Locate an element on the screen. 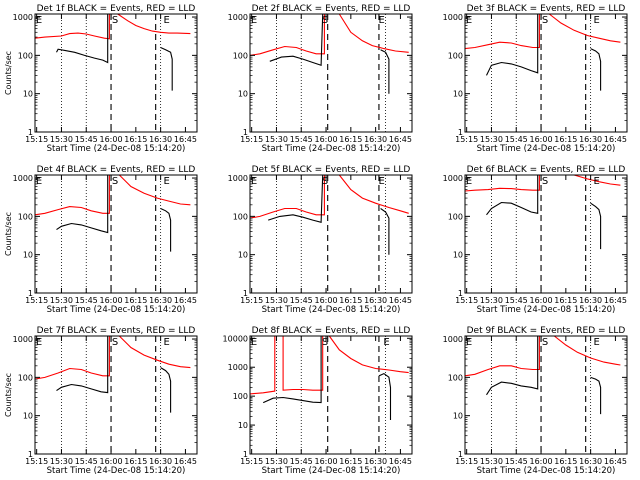 Image resolution: width=640 pixels, height=480 pixels. chart-title: Det 8f BLACK = Events, RED = LLD is located at coordinates (331, 331).